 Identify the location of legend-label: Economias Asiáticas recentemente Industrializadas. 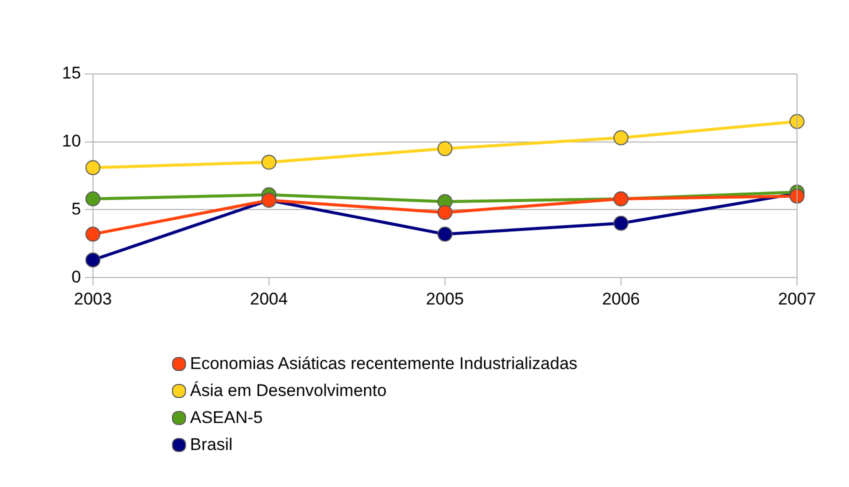
(384, 364).